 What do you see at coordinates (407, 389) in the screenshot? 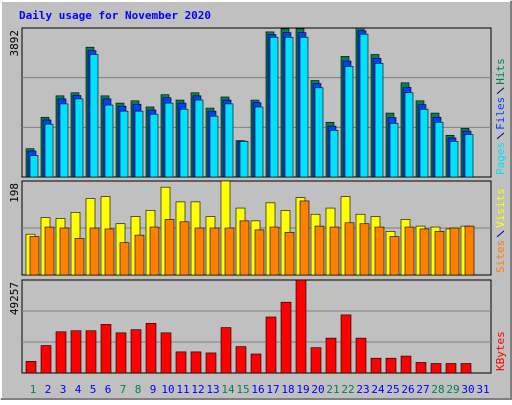
I see `x-tick-label: 26` at bounding box center [407, 389].